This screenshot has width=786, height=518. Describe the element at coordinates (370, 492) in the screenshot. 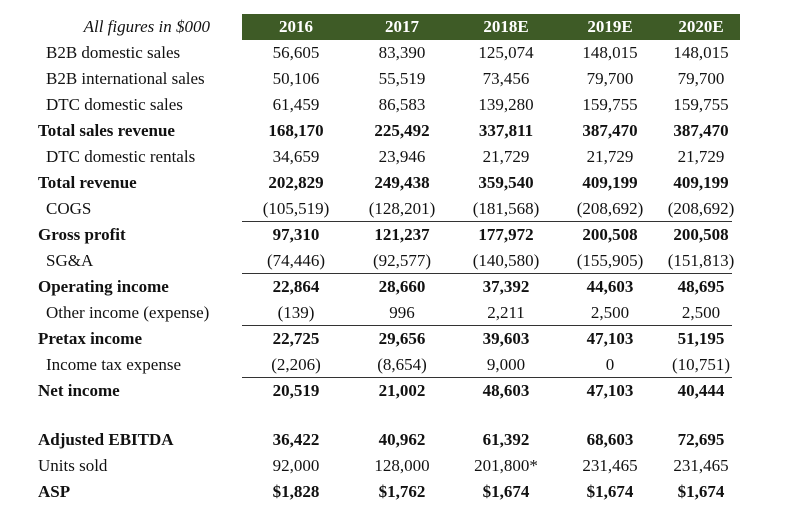

I see `table-row: ASP $1,828 $1,762 $1,674 $1,674 $1,674` at that location.